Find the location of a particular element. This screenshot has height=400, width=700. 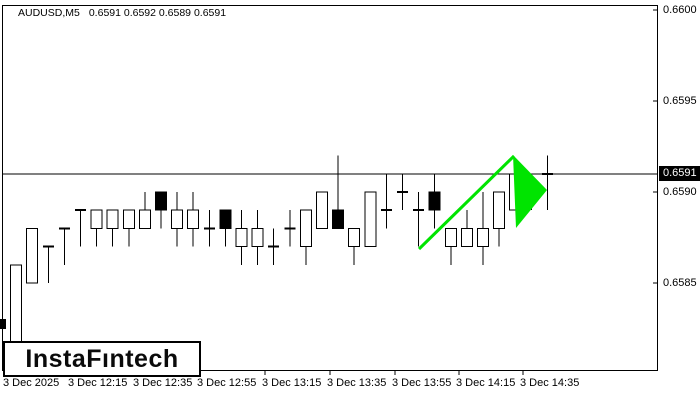

chart-title: AUDUSD,M5 0.6591 0.6592 0.6589 0.6591 is located at coordinates (122, 13).